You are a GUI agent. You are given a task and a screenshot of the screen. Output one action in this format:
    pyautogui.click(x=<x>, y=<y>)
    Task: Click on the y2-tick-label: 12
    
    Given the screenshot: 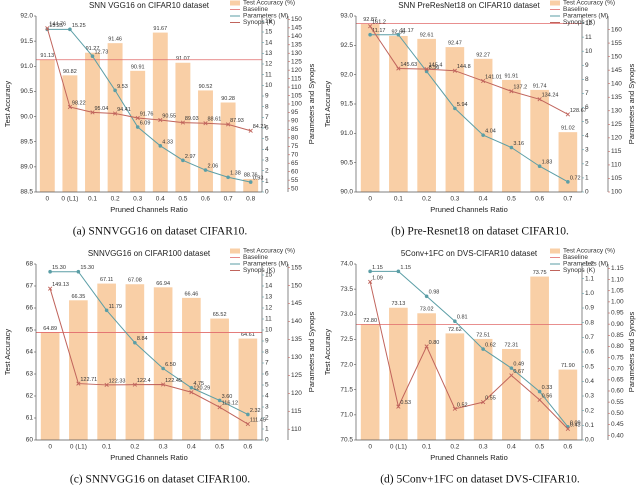 What is the action you would take?
    pyautogui.click(x=269, y=64)
    